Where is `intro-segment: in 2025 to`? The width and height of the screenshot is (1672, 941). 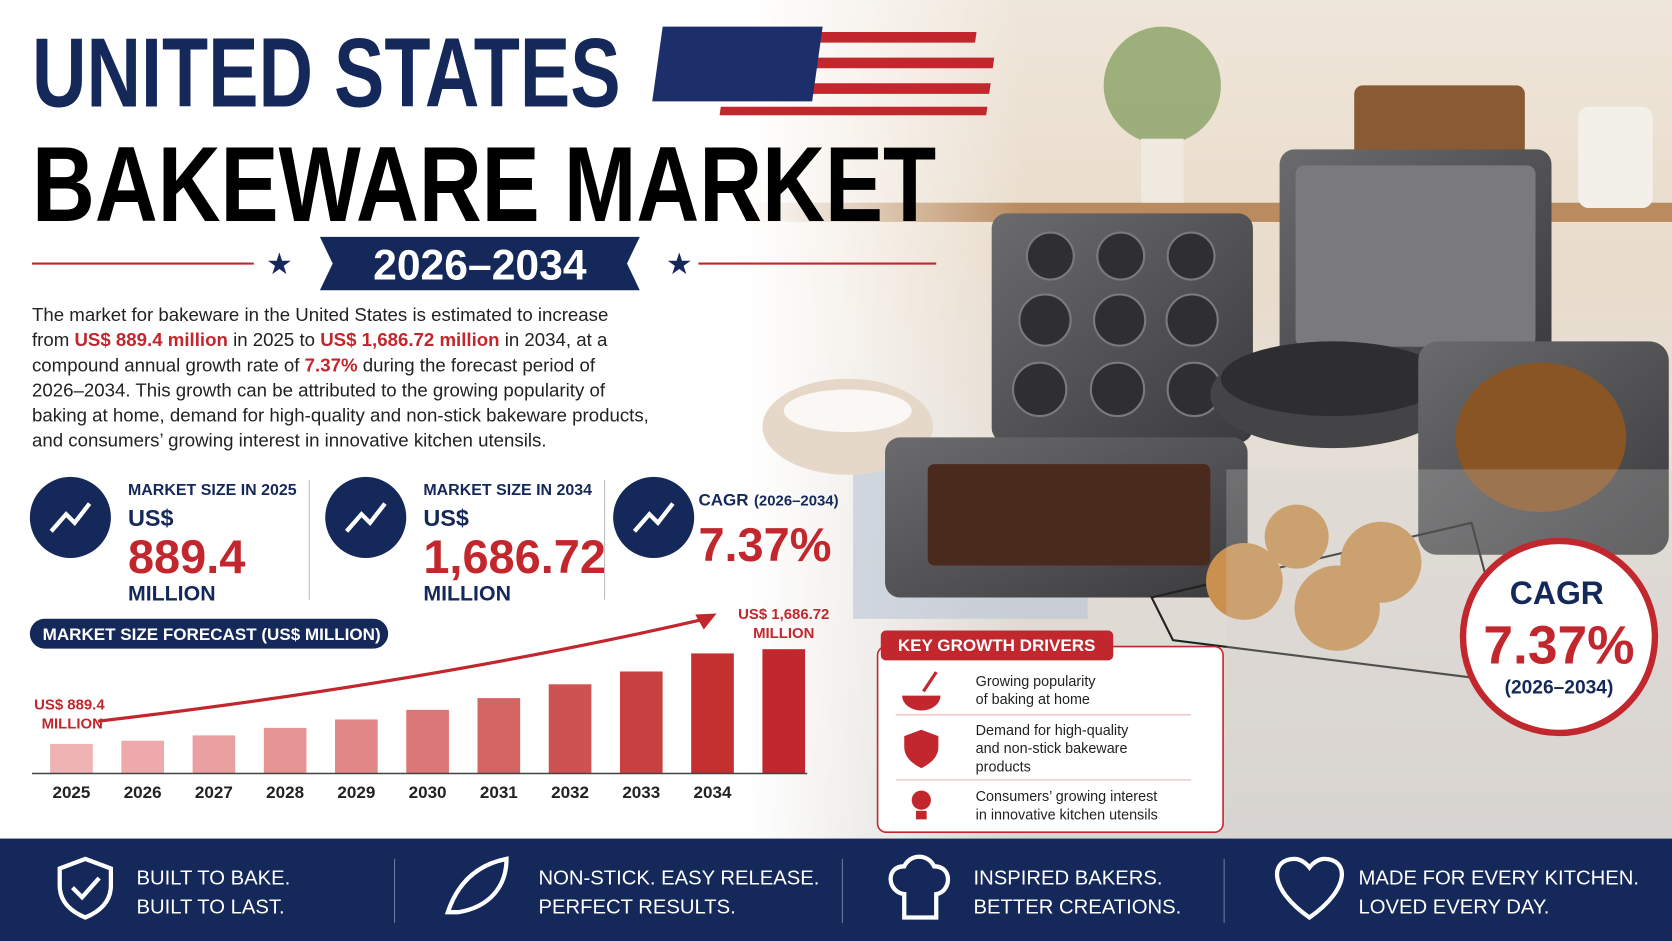
intro-segment: in 2025 to is located at coordinates (274, 339).